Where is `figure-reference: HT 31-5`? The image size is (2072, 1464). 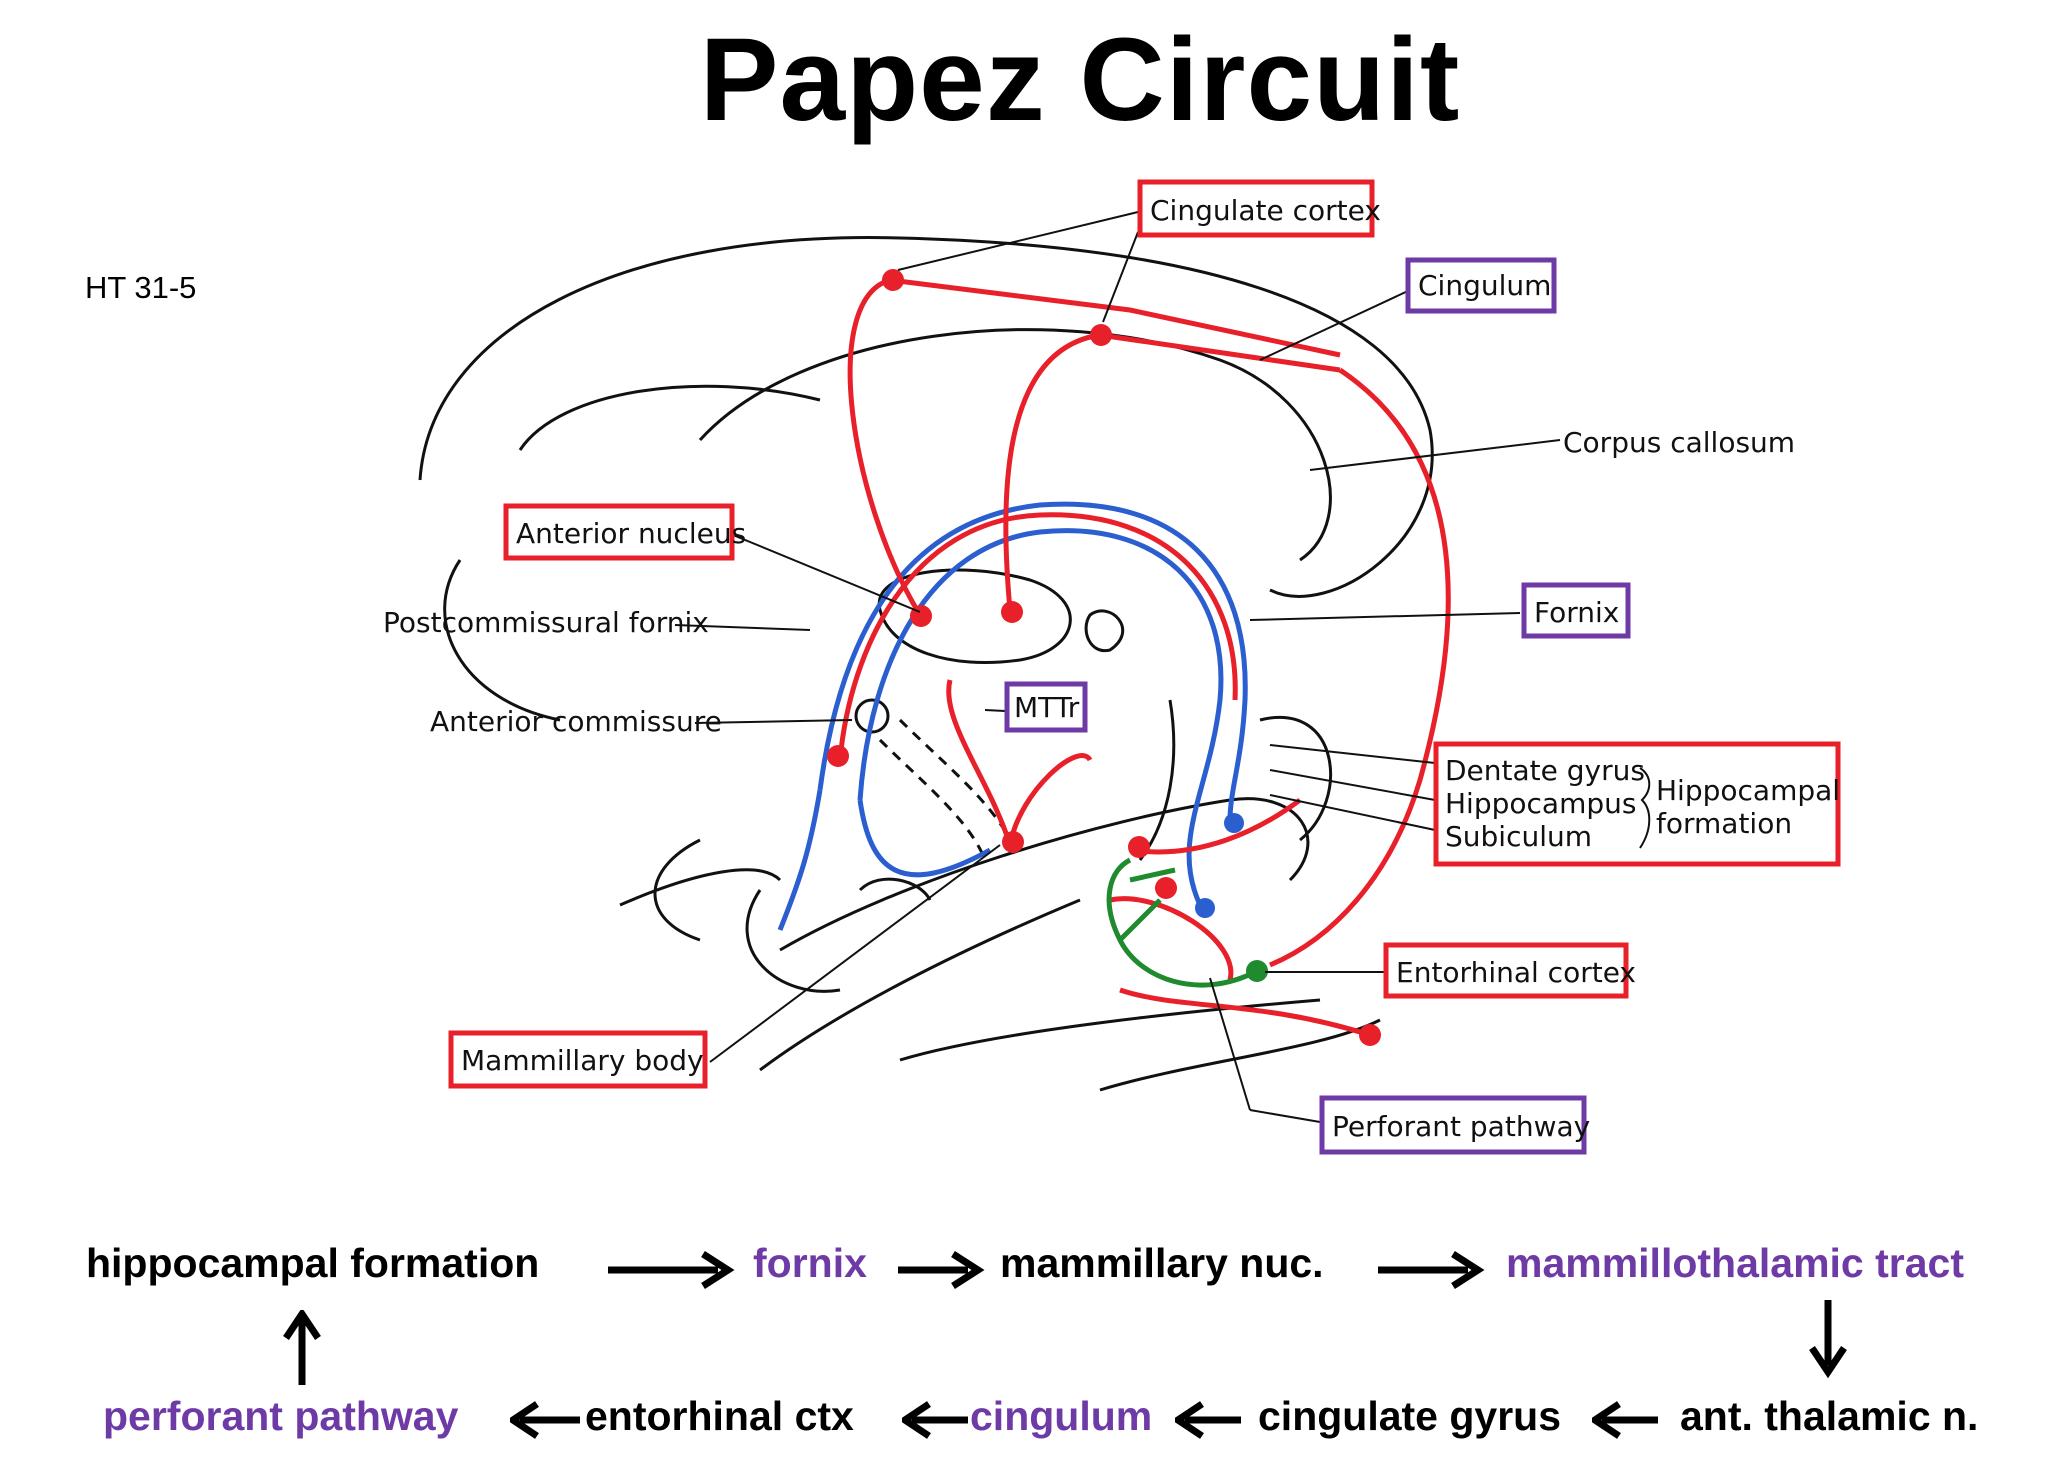 figure-reference: HT 31-5 is located at coordinates (141, 287).